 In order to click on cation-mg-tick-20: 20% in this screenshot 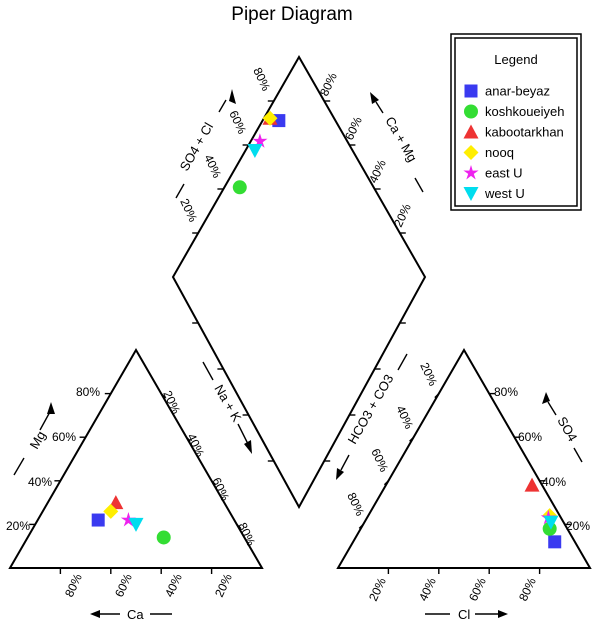, I will do `click(18, 526)`.